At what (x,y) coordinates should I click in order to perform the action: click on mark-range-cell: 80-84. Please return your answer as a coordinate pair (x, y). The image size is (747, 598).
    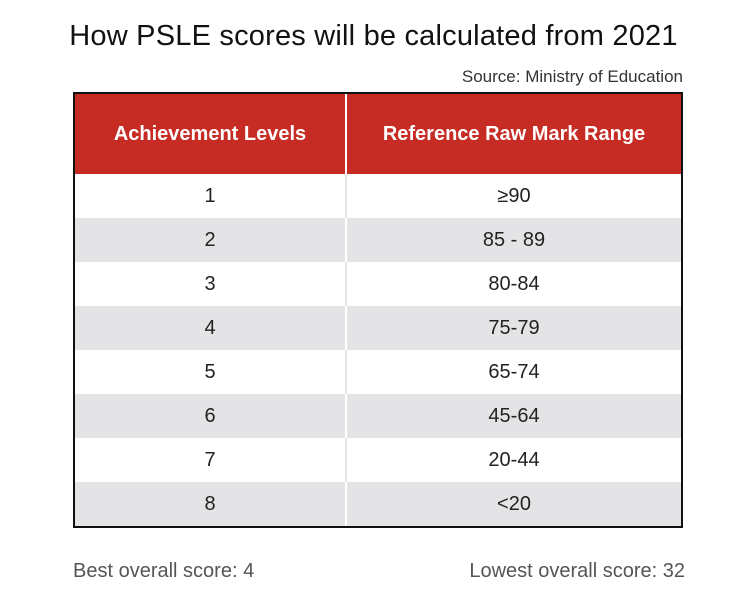
    Looking at the image, I should click on (513, 284).